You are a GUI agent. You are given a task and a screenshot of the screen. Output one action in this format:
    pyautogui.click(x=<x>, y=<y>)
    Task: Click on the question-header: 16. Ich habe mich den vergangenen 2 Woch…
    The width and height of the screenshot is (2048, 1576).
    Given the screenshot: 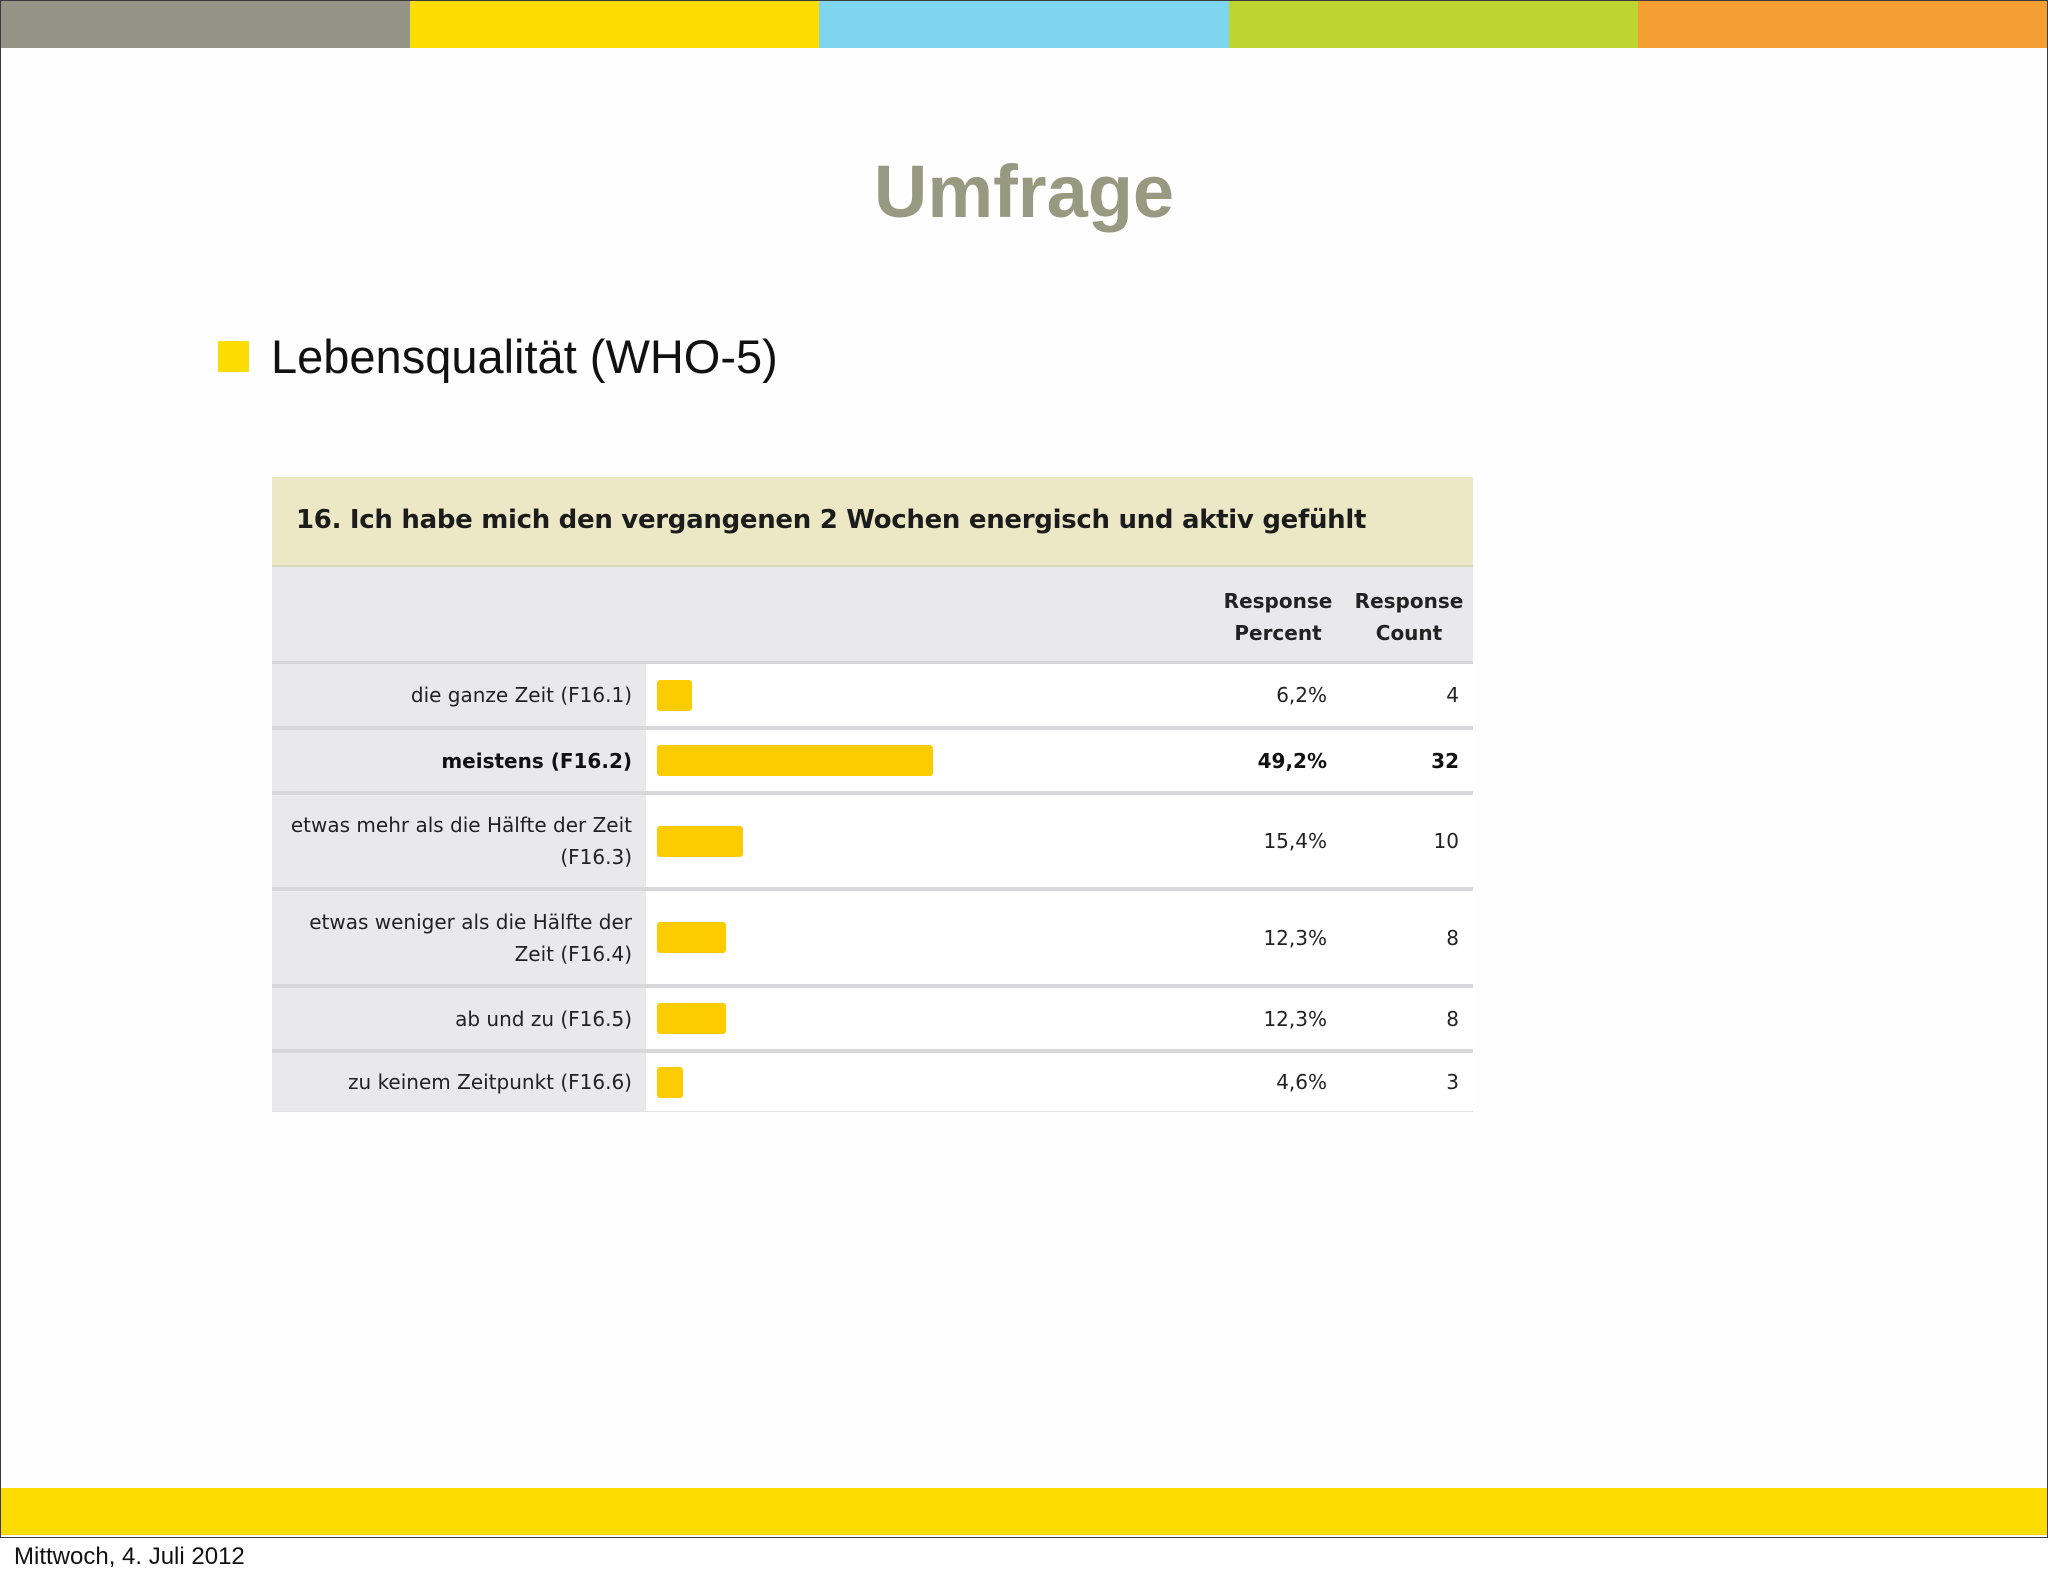 What is the action you would take?
    pyautogui.click(x=872, y=522)
    